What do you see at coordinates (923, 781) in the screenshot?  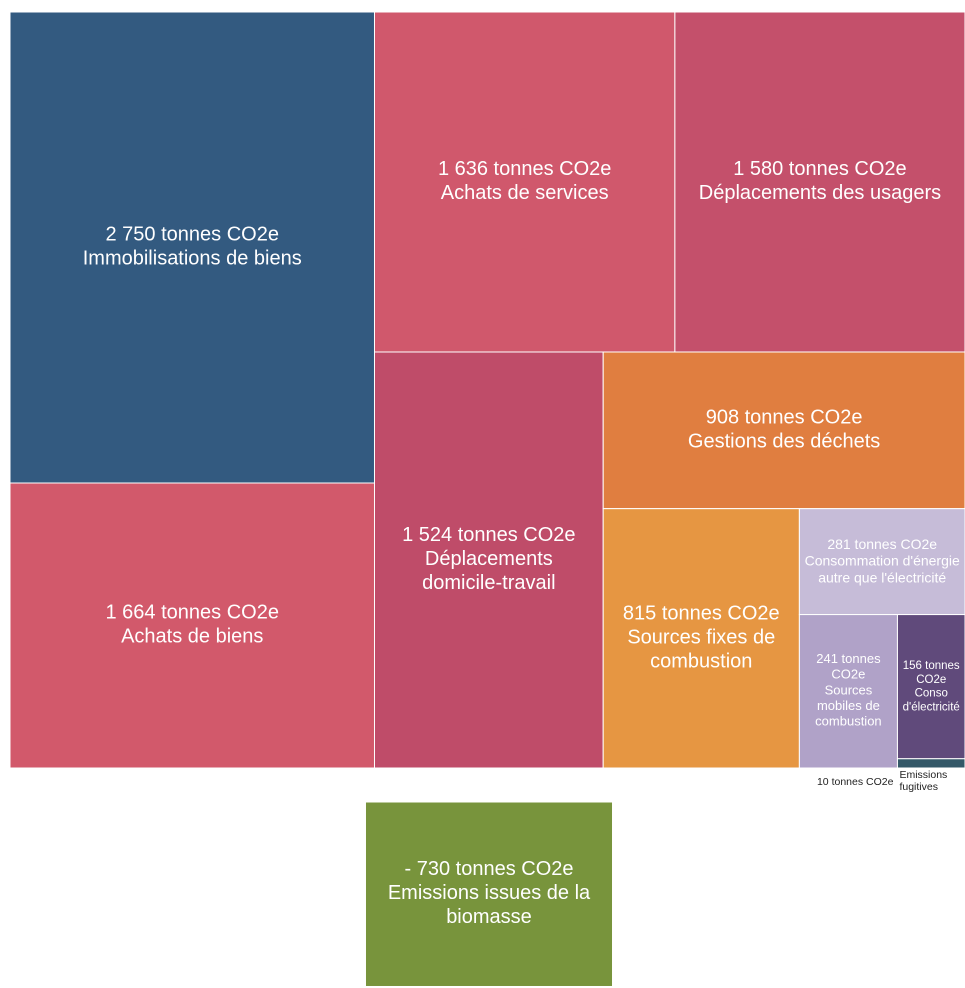 I see `category-label: Emissions fugitives` at bounding box center [923, 781].